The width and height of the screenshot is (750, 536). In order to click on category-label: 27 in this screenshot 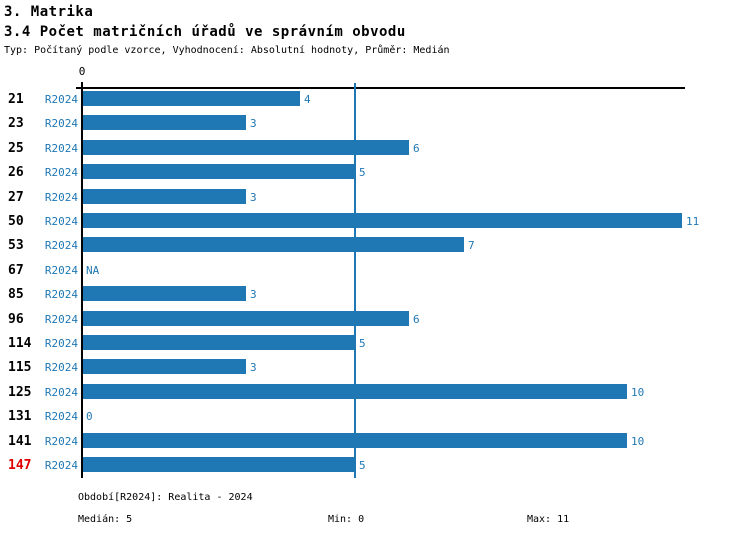, I will do `click(16, 197)`.